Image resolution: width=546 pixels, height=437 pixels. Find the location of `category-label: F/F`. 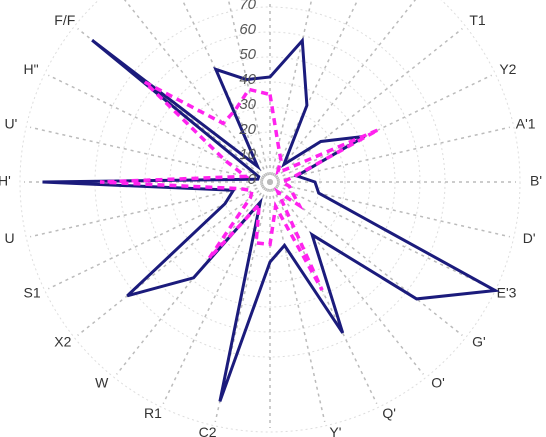

category-label: F/F is located at coordinates (64, 20).